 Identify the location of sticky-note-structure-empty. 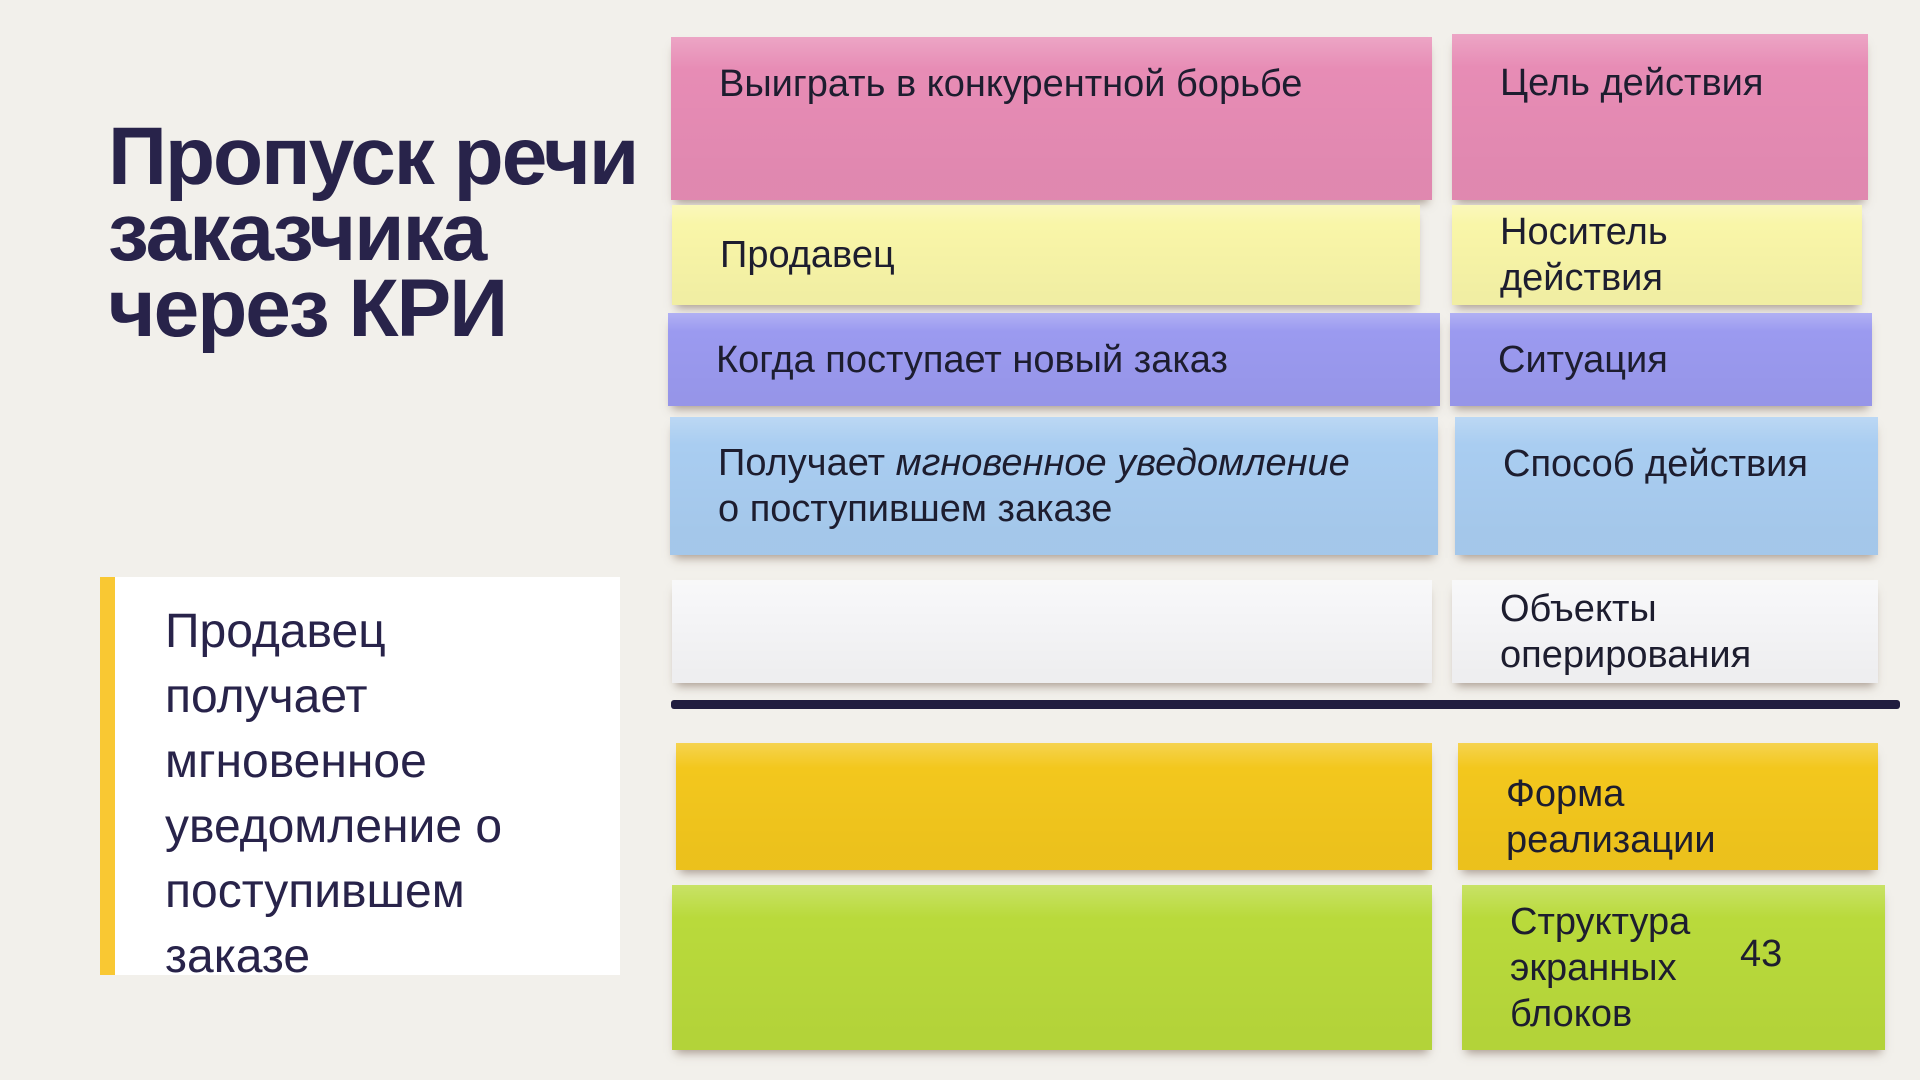
(1052, 967).